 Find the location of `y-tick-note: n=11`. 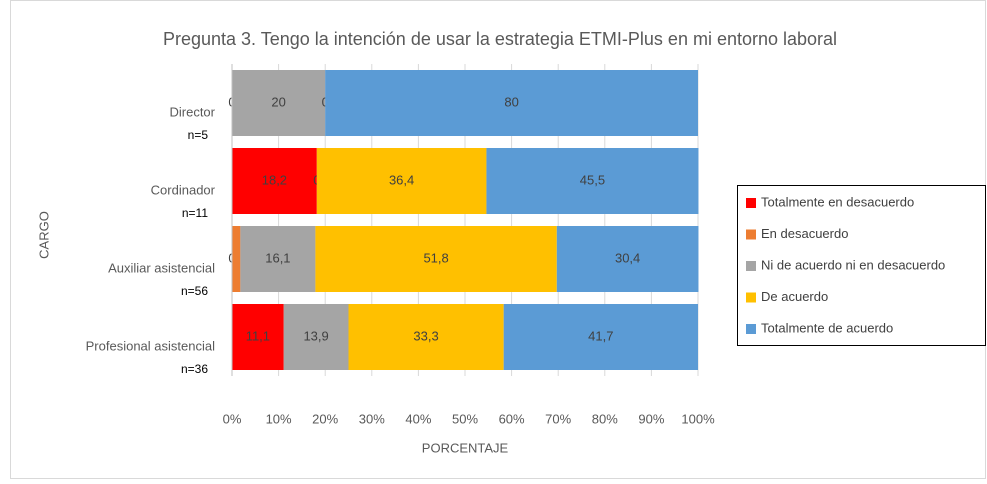

y-tick-note: n=11 is located at coordinates (195, 213).